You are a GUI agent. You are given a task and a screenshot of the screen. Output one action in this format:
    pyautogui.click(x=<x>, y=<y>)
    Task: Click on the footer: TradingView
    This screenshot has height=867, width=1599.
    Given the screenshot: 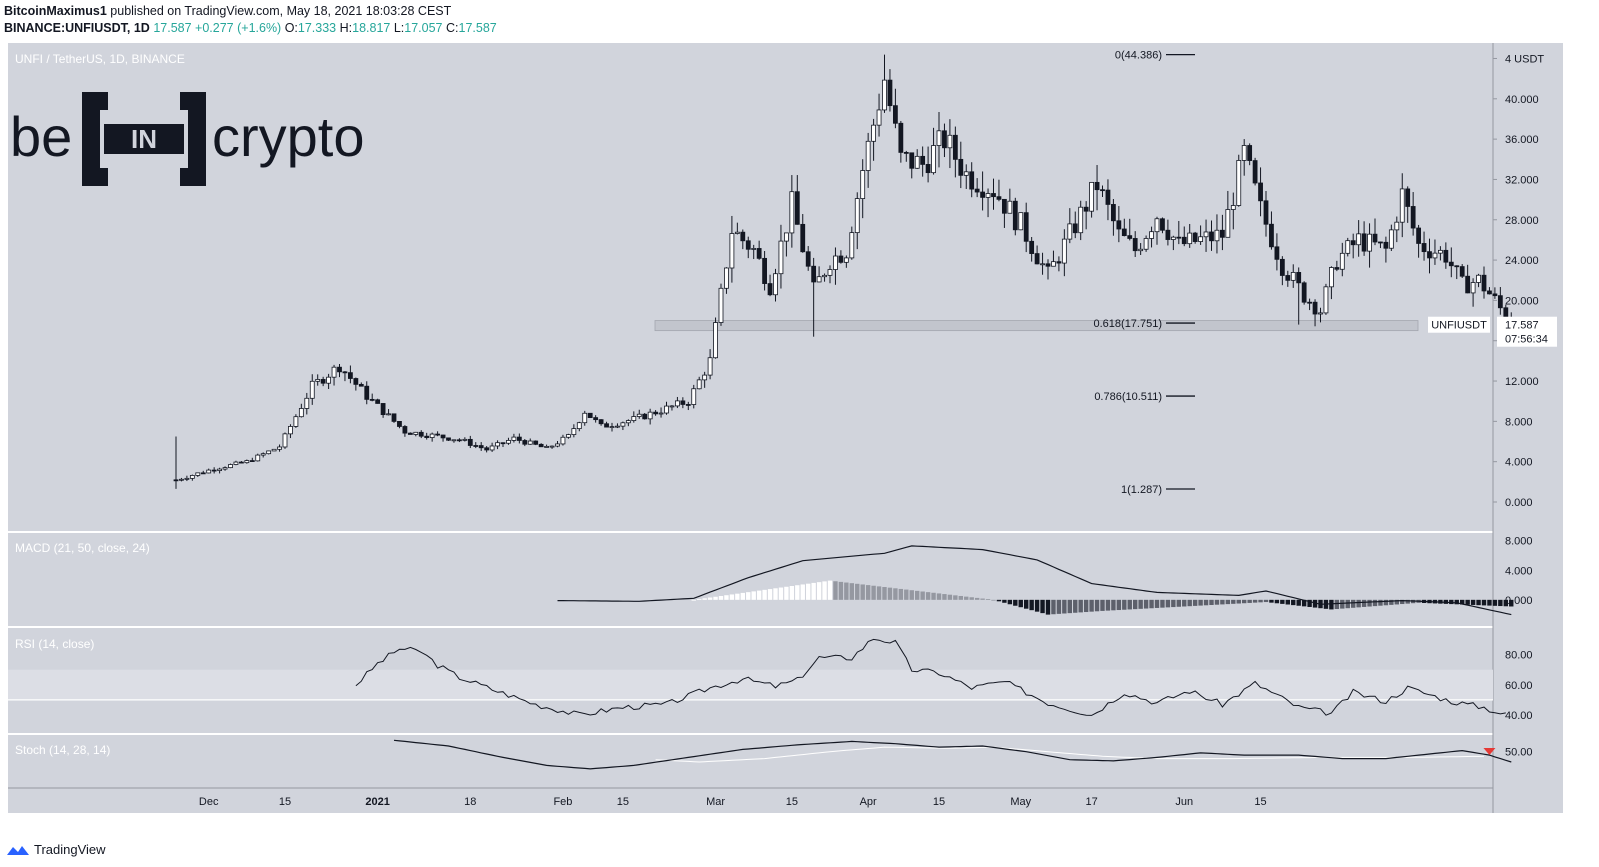 What is the action you would take?
    pyautogui.click(x=56, y=849)
    